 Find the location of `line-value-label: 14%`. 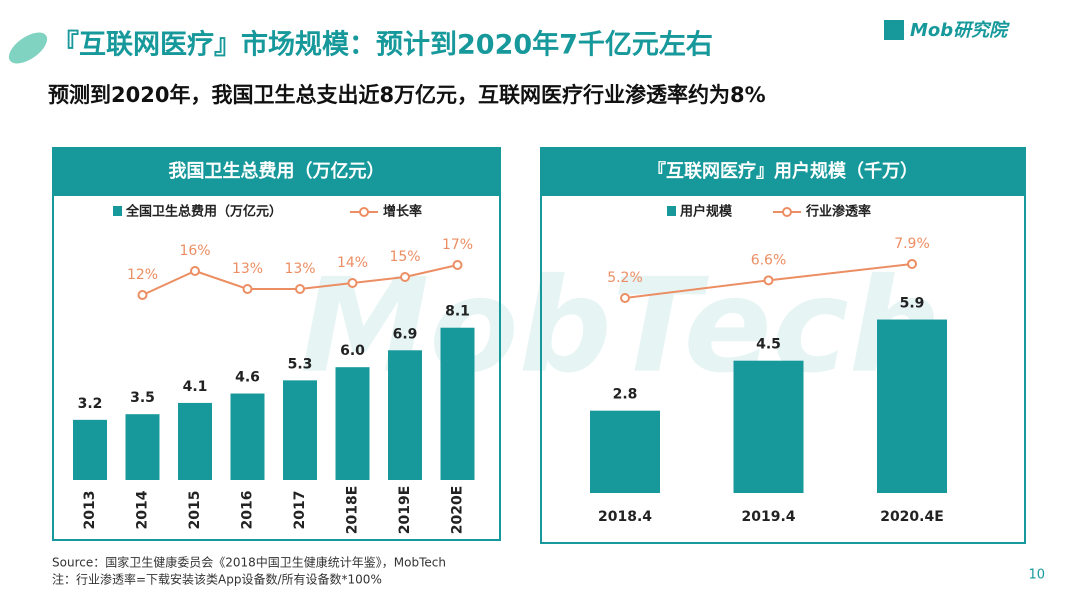

line-value-label: 14% is located at coordinates (352, 263).